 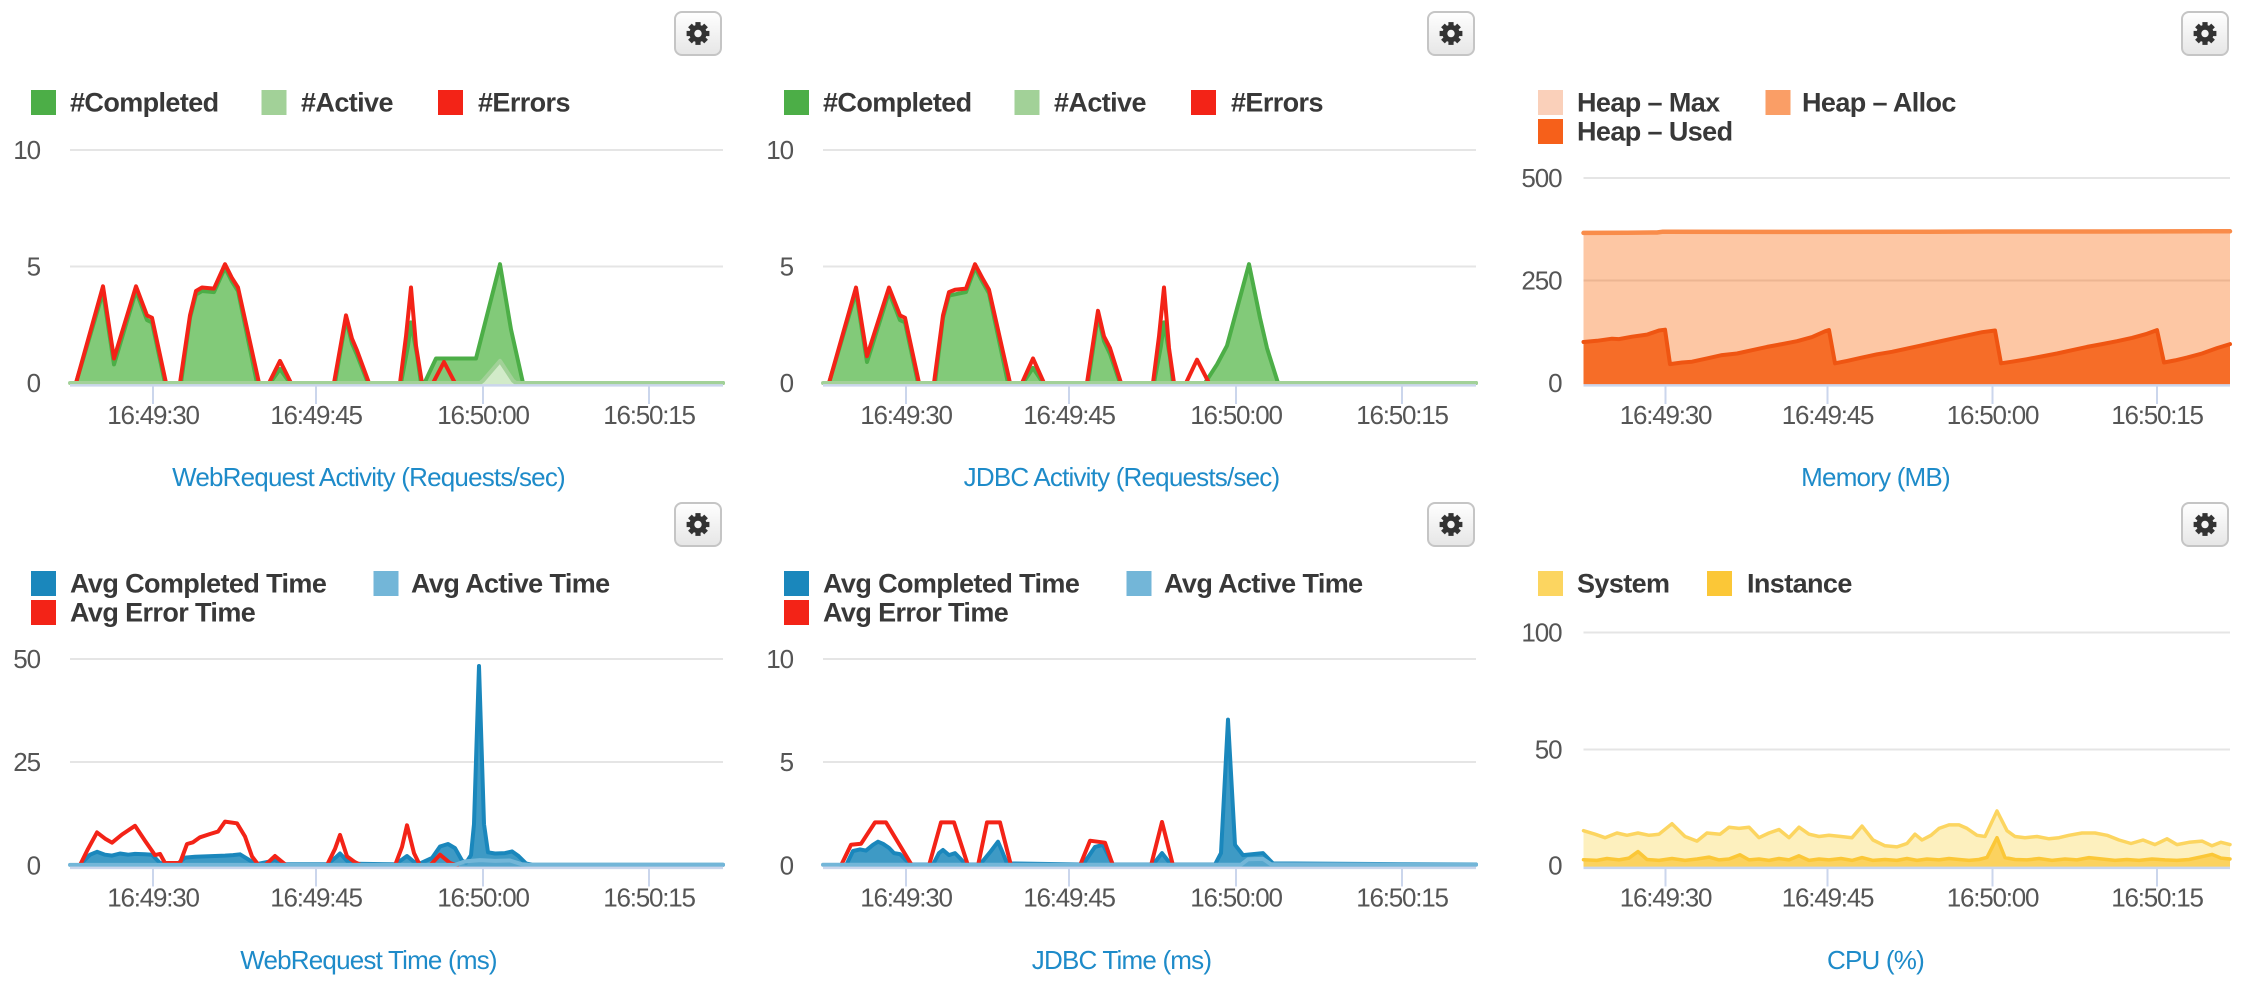 What do you see at coordinates (1623, 584) in the screenshot?
I see `svg-text: System` at bounding box center [1623, 584].